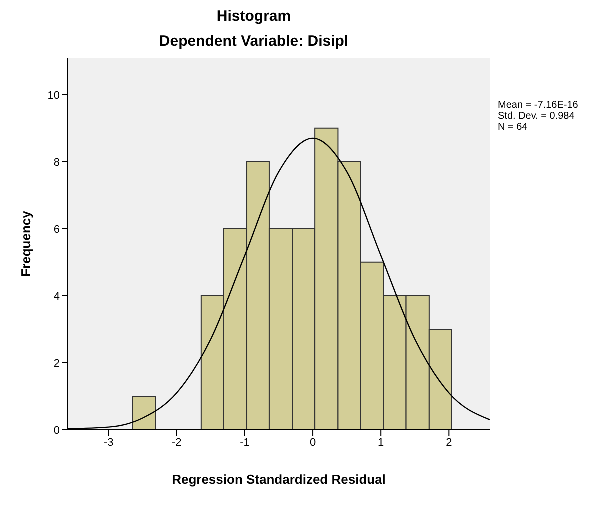 This screenshot has width=598, height=520. Describe the element at coordinates (26, 243) in the screenshot. I see `y-axis-title: Frequency` at that location.